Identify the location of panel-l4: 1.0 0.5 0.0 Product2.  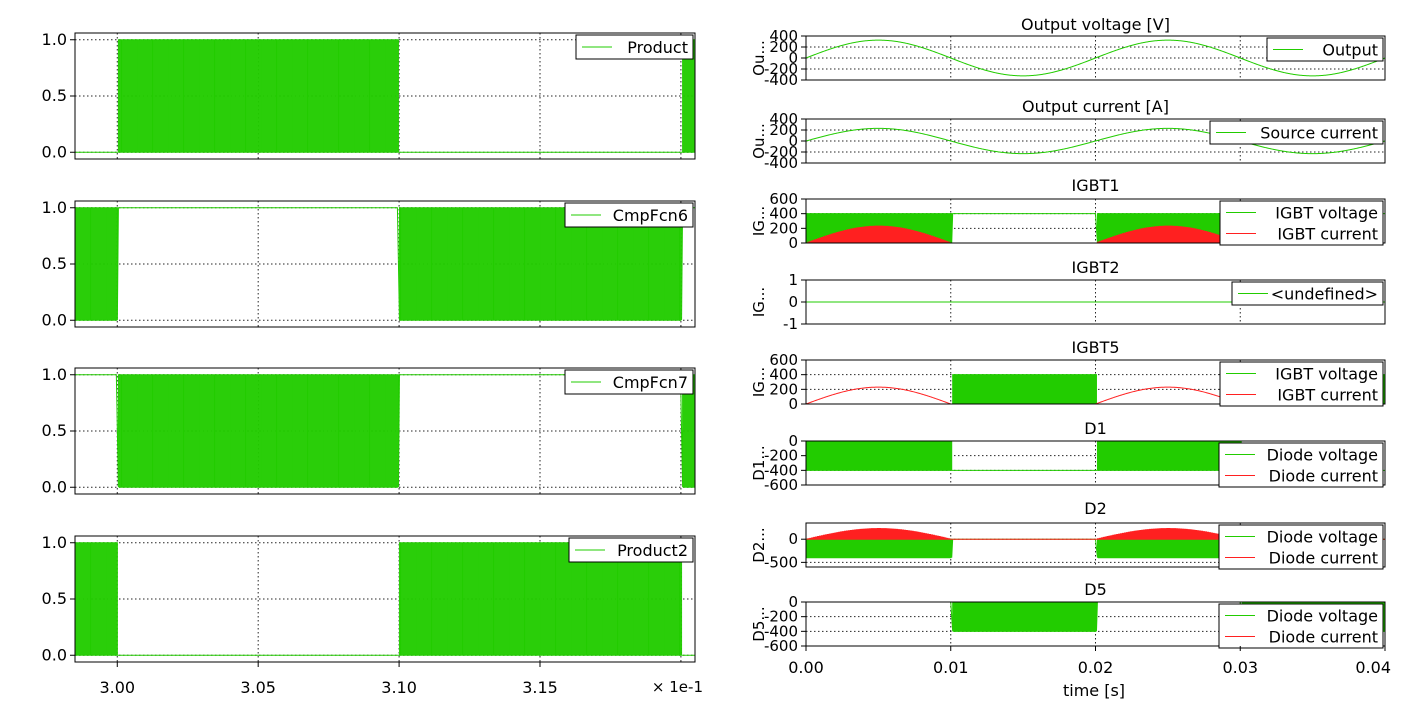
(369, 598).